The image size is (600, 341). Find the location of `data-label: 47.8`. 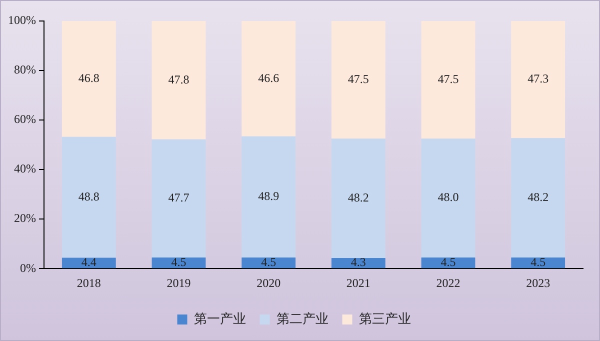

data-label: 47.8 is located at coordinates (179, 79).